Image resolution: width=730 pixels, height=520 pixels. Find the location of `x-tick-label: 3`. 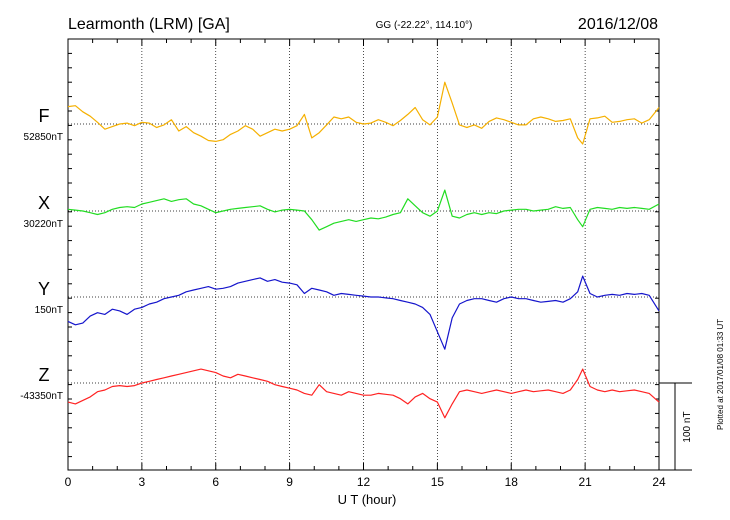

x-tick-label: 3 is located at coordinates (142, 482).